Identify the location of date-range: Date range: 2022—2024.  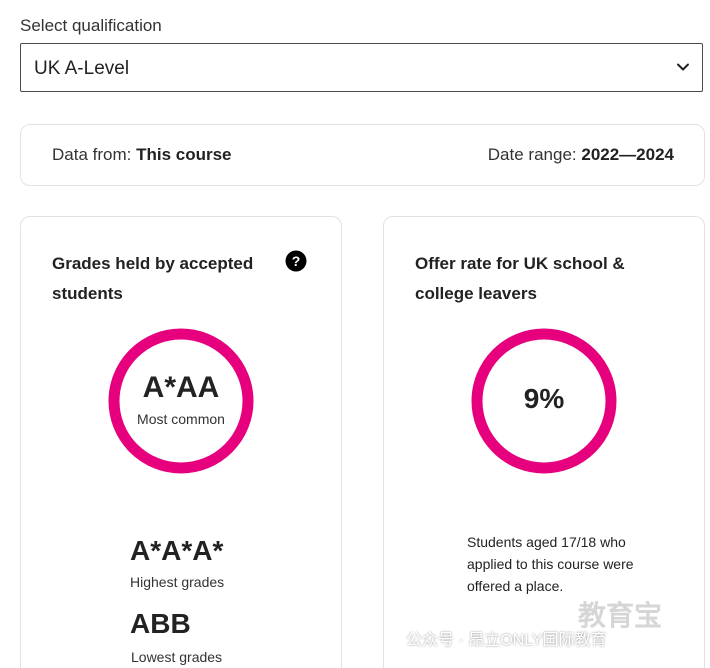
(581, 155).